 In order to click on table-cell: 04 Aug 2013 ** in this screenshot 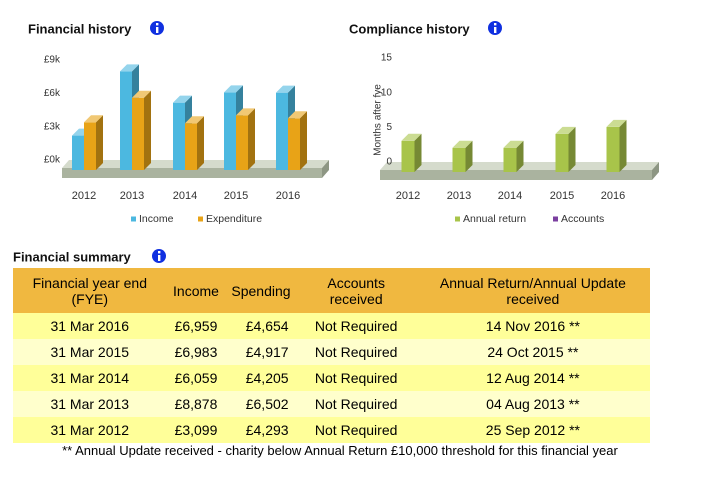, I will do `click(532, 404)`.